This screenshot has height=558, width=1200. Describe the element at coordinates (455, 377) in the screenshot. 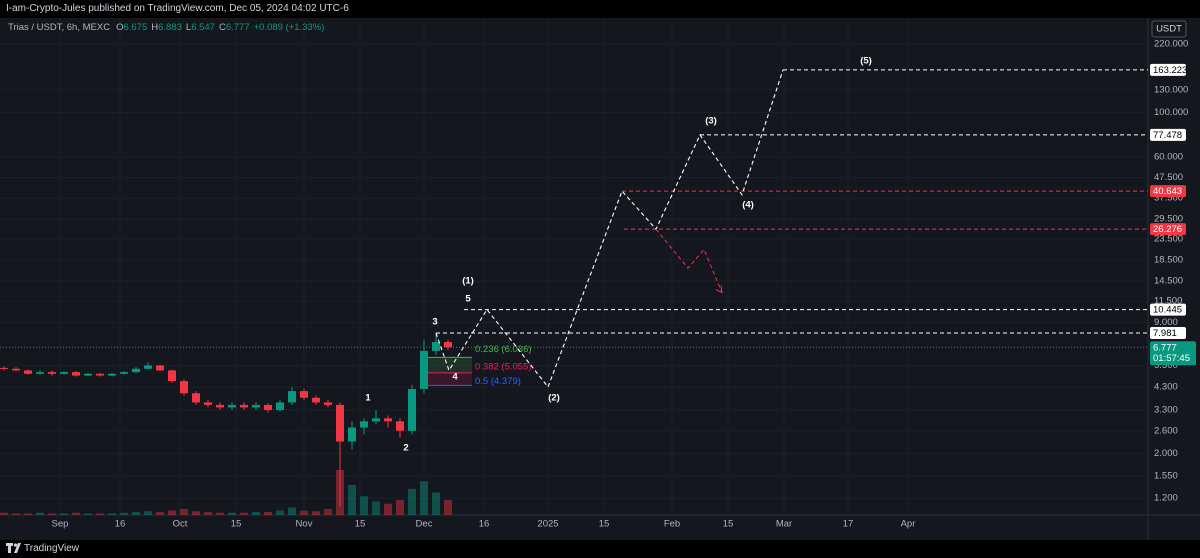

I see `wave-label: 4` at that location.